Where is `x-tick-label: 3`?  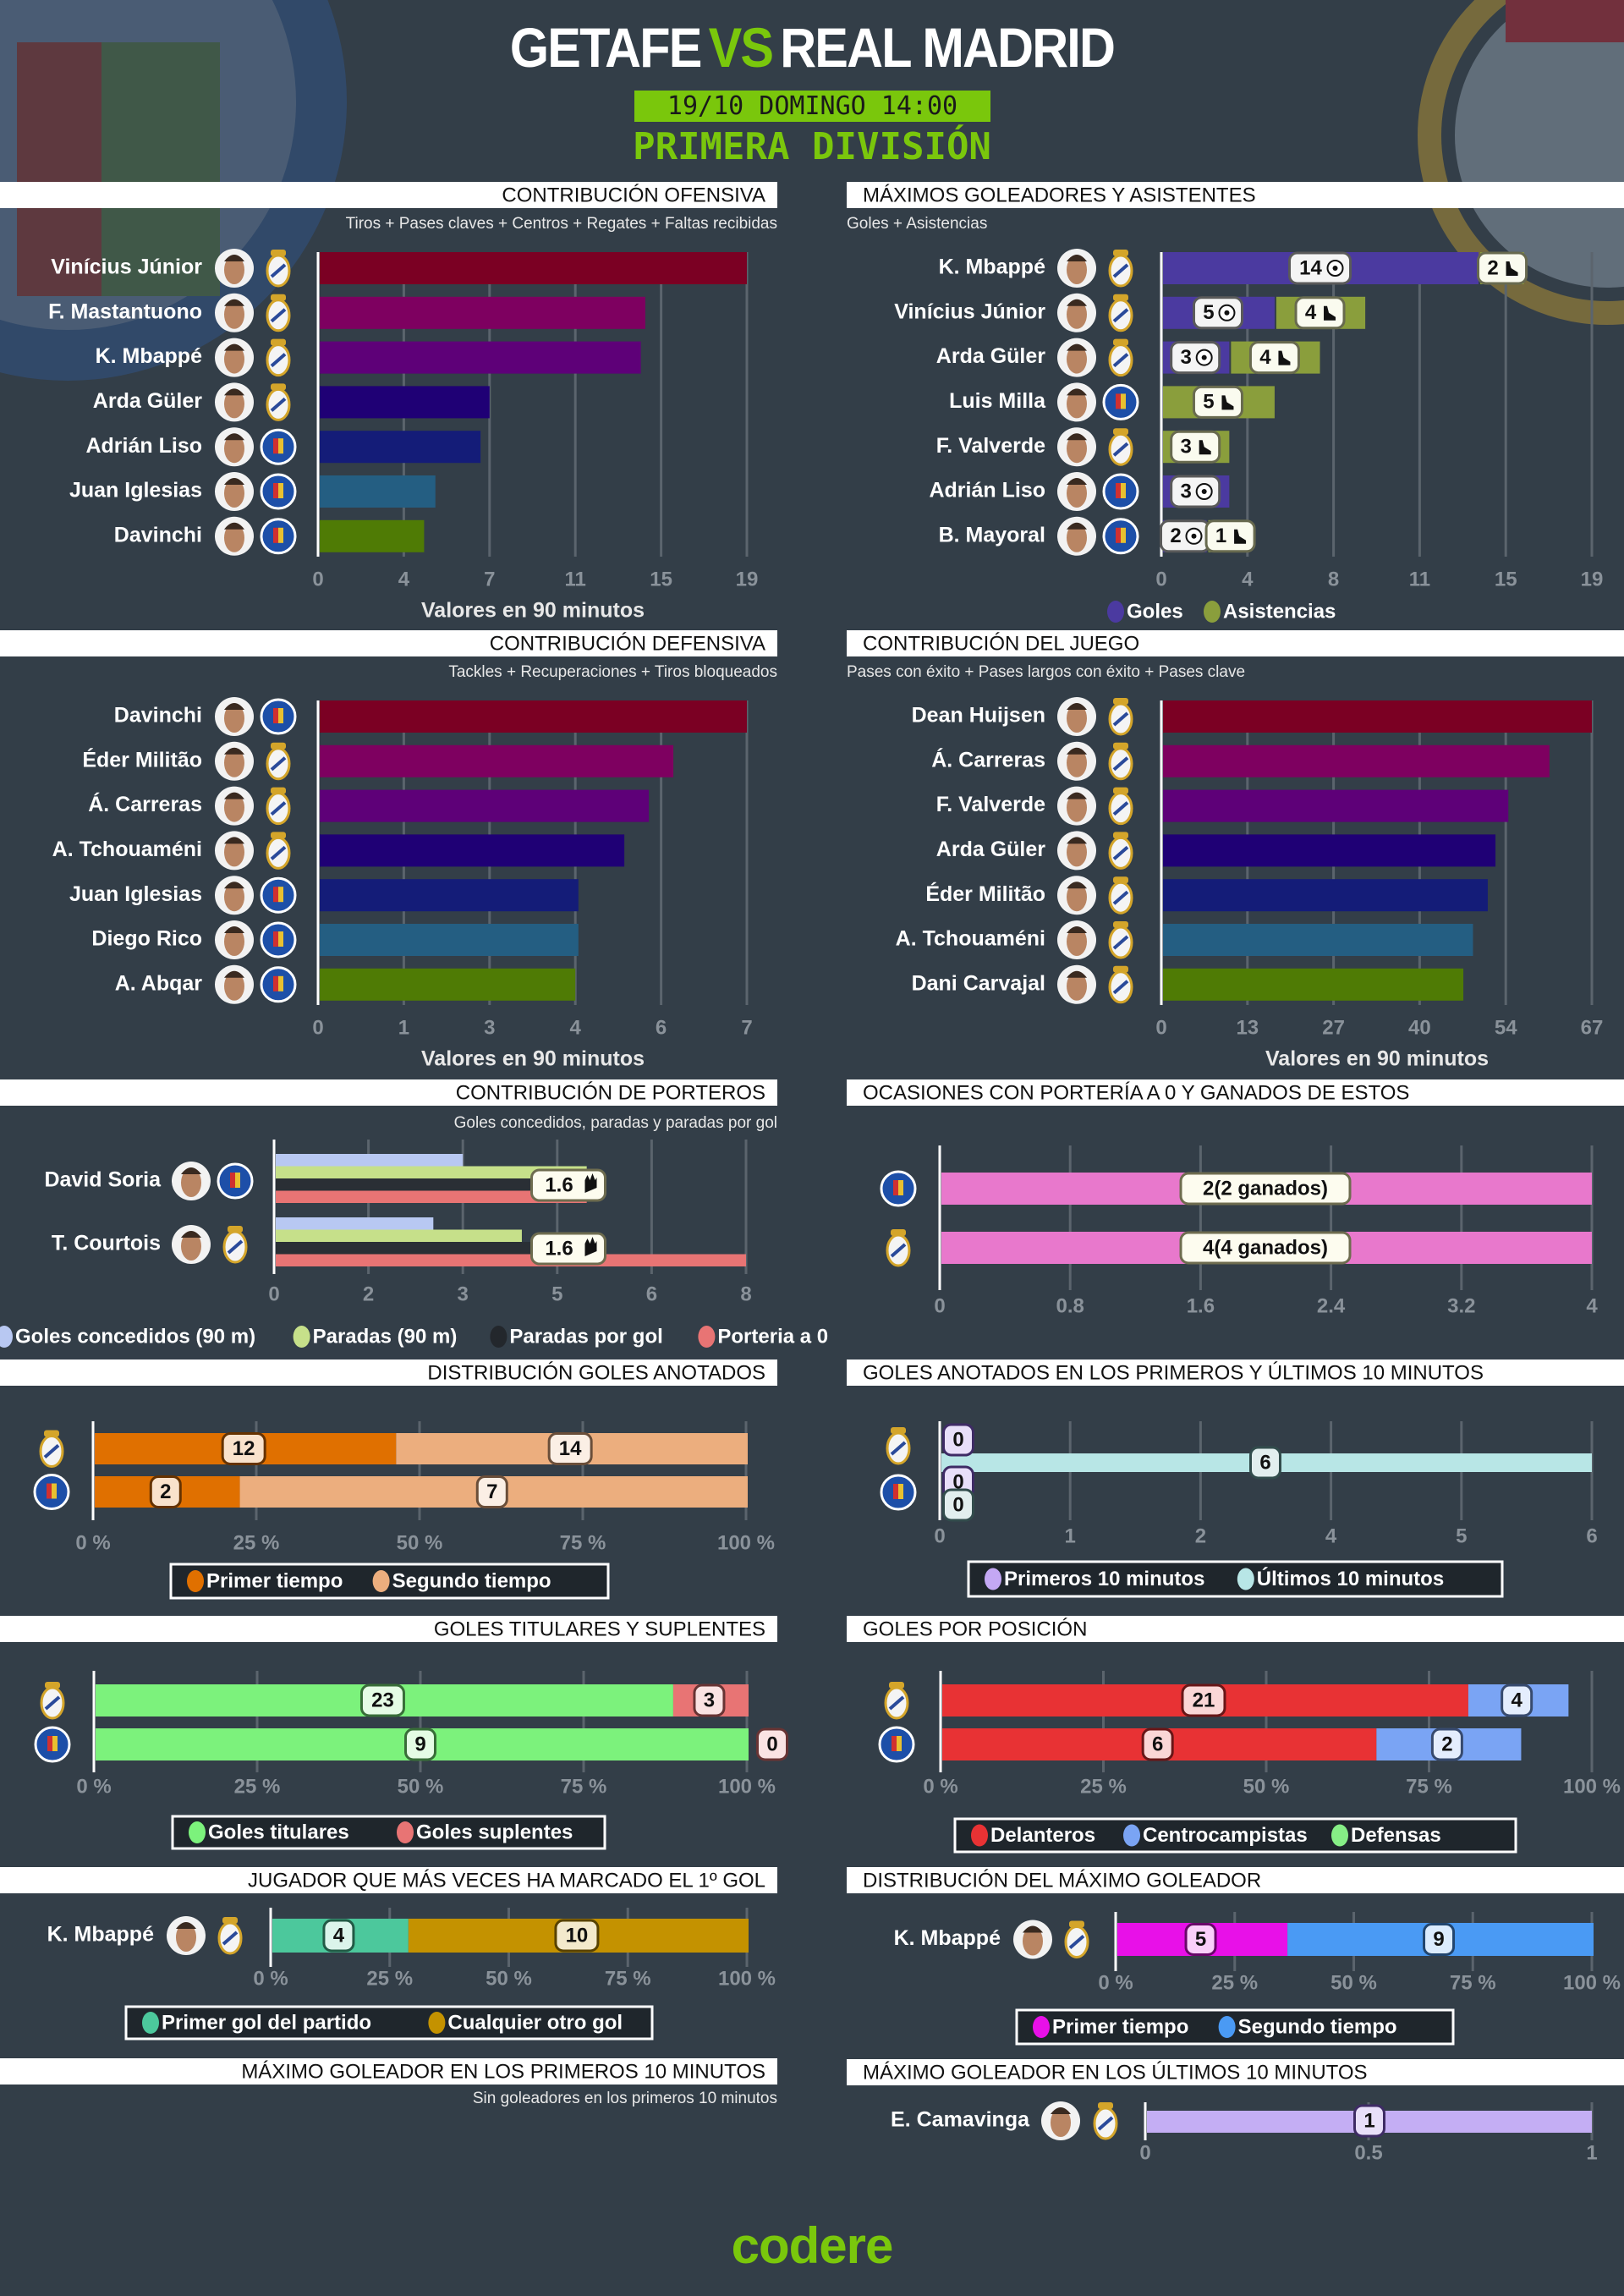
x-tick-label: 3 is located at coordinates (463, 1294).